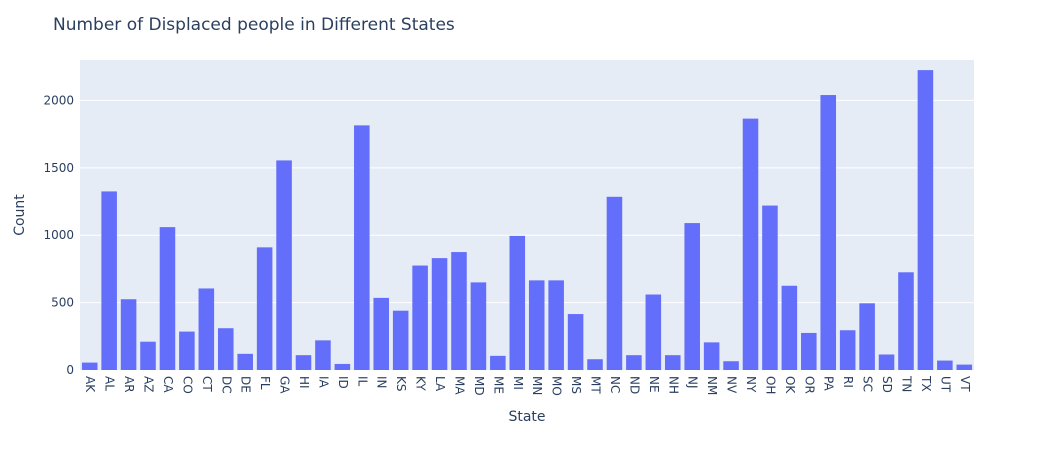 The height and width of the screenshot is (450, 1054). I want to click on x-tick-label: AL, so click(110, 383).